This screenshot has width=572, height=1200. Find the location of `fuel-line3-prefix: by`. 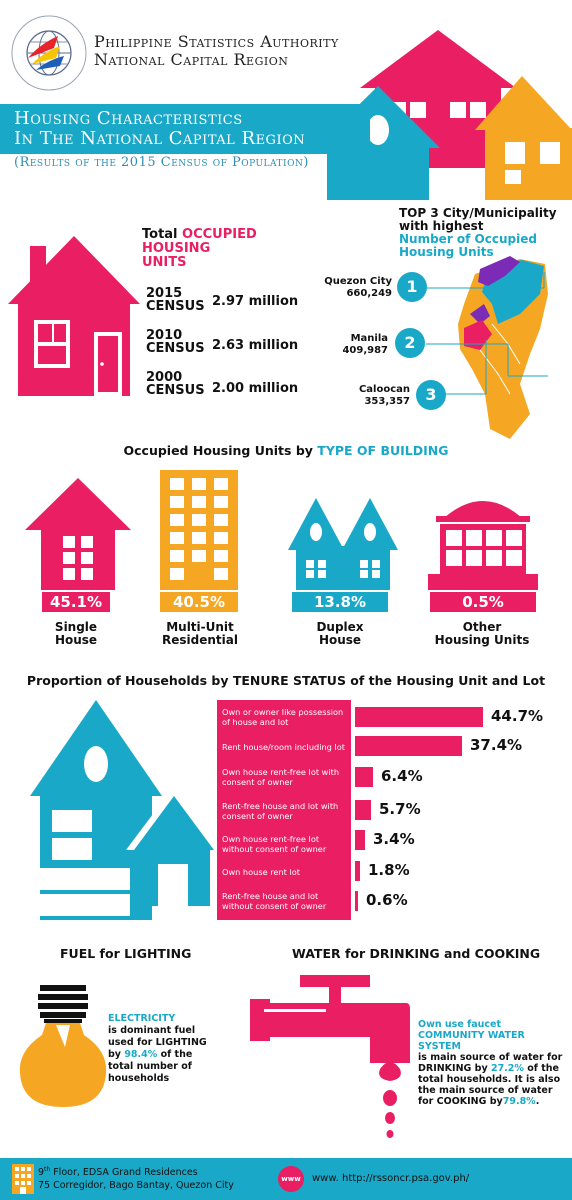

fuel-line3-prefix: by is located at coordinates (114, 1054).